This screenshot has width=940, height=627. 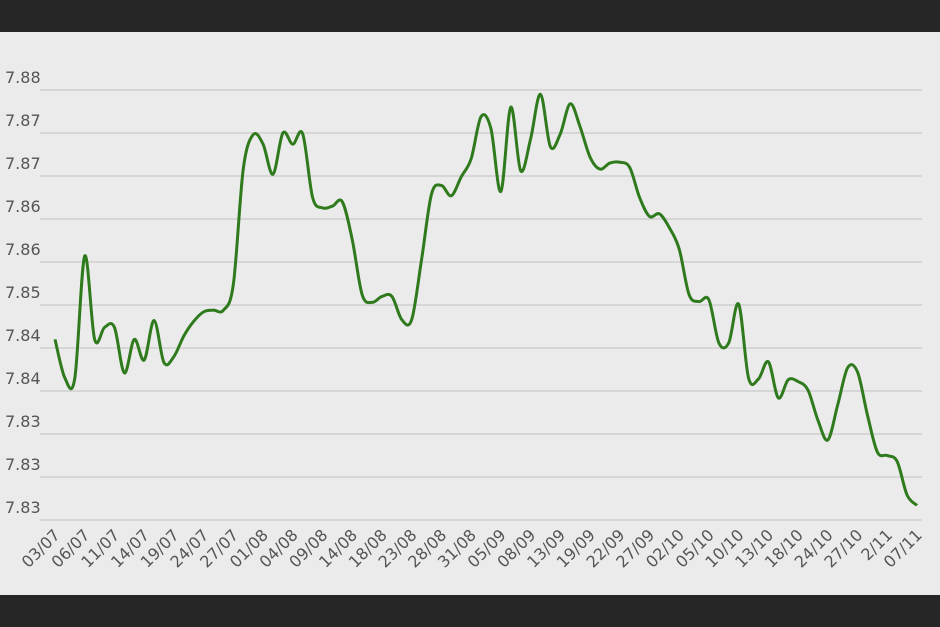 I want to click on top-bar, so click(x=470, y=16).